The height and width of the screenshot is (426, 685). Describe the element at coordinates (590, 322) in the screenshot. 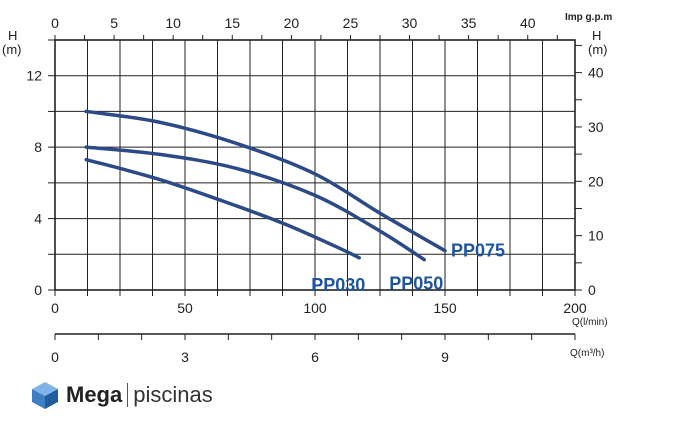

I see `x-primary-axis-label: Q(l/min)` at that location.